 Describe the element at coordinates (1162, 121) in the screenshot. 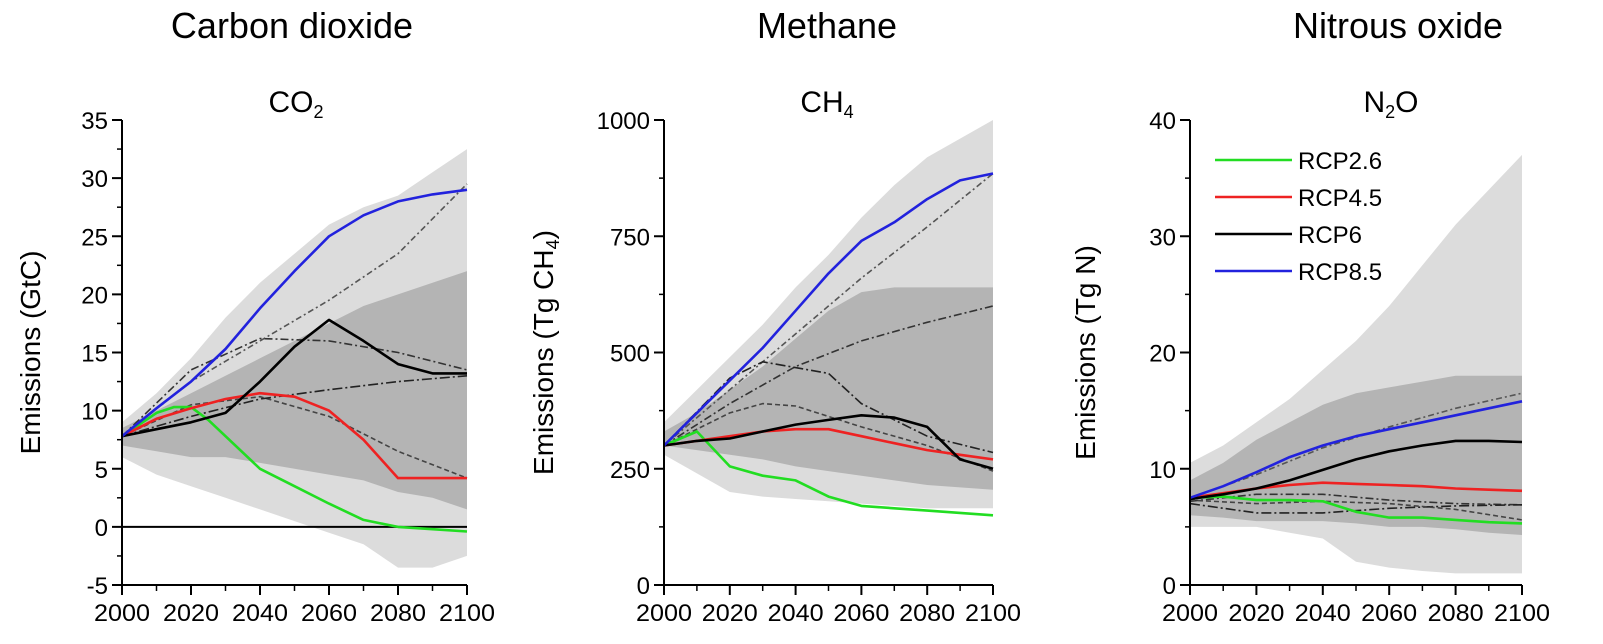

I see `y-tick-label: 40` at that location.